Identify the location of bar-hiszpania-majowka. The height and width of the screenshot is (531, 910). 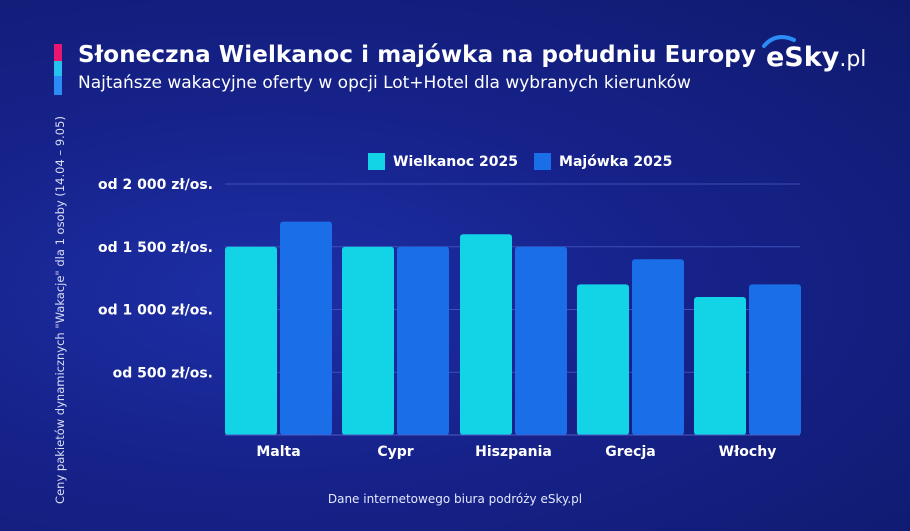
(541, 340).